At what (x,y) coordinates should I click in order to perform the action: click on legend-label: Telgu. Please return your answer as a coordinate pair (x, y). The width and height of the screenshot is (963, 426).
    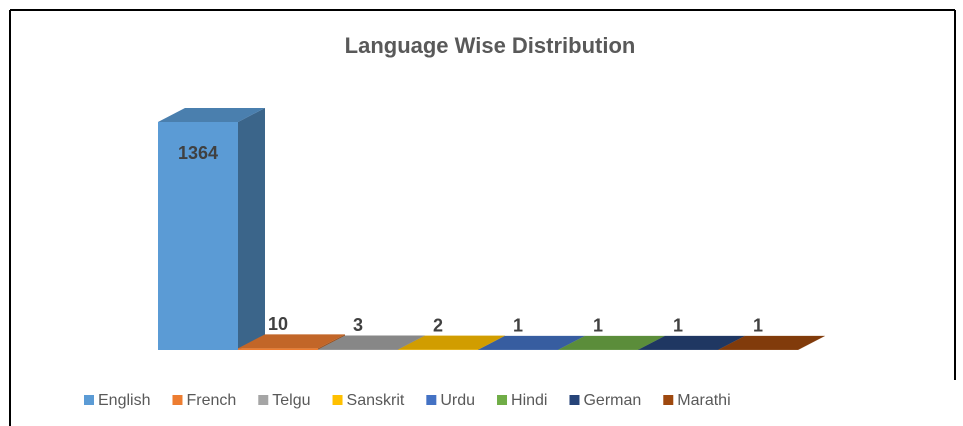
    Looking at the image, I should click on (291, 400).